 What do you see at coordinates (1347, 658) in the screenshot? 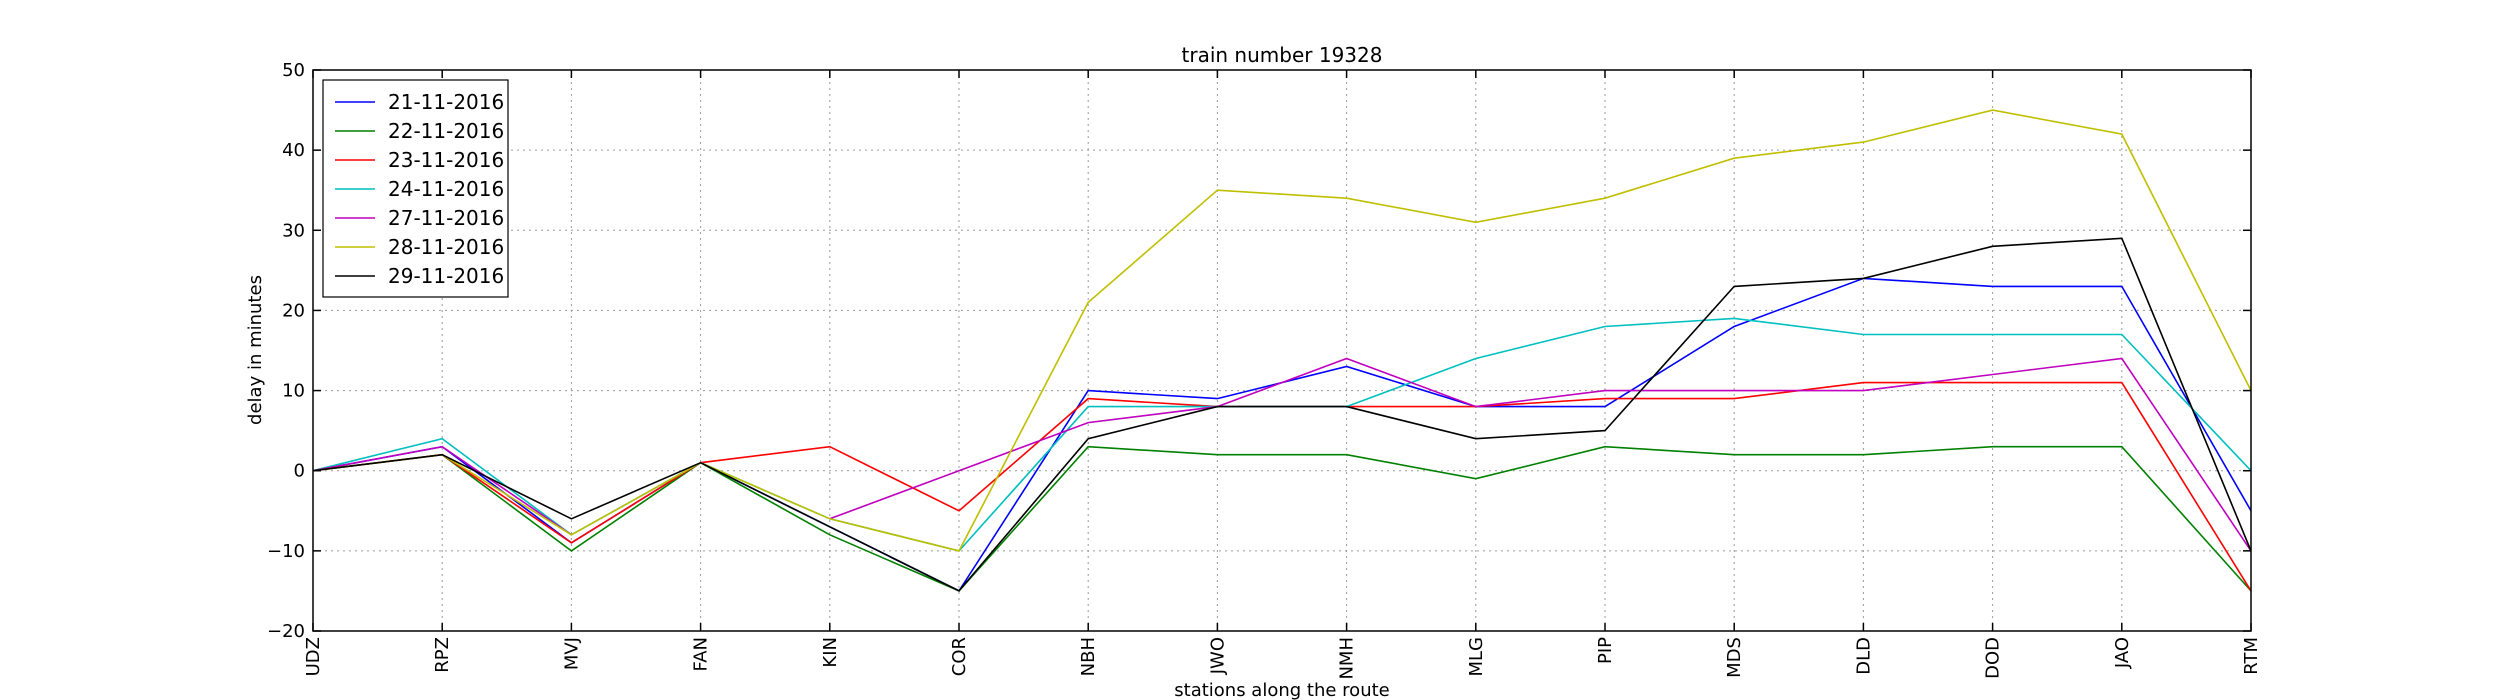
I see `x-tick-label: NMH` at bounding box center [1347, 658].